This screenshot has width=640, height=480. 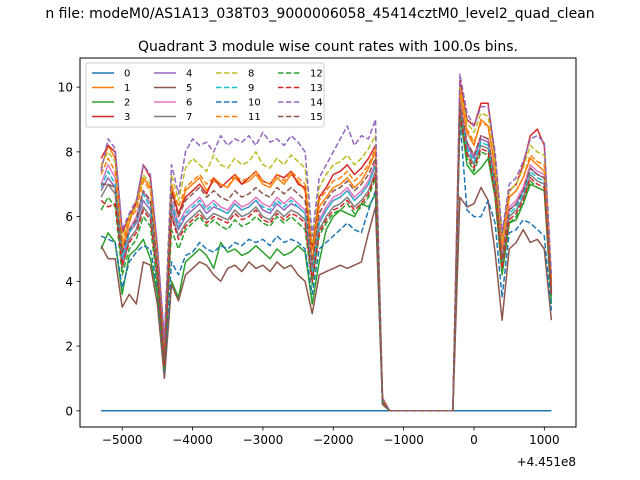 What do you see at coordinates (127, 88) in the screenshot?
I see `legend-entry: 1` at bounding box center [127, 88].